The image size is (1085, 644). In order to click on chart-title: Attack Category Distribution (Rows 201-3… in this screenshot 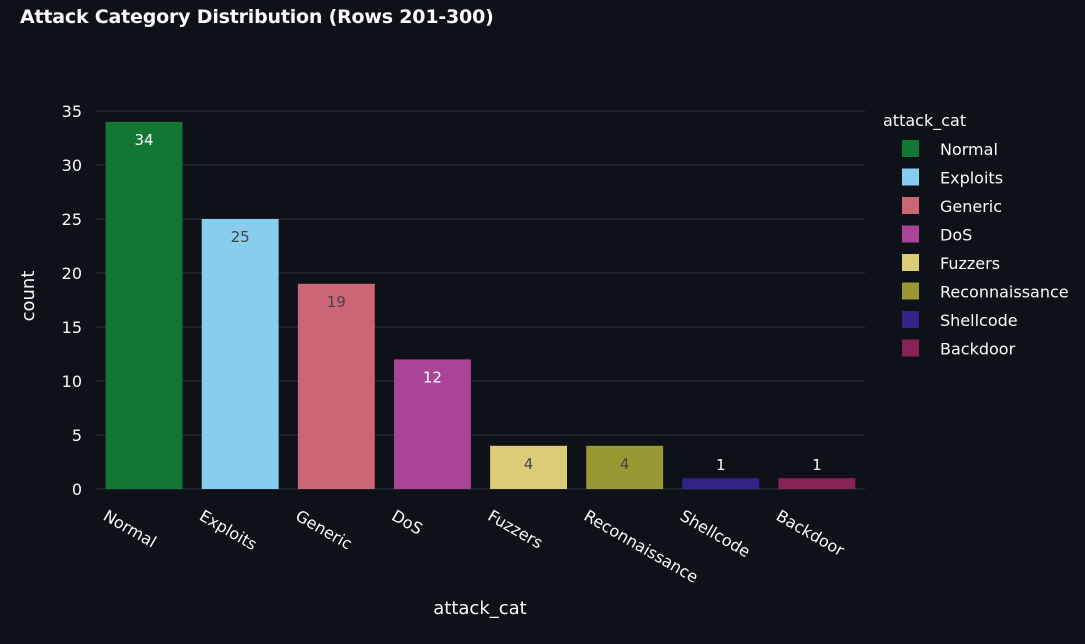, I will do `click(257, 17)`.